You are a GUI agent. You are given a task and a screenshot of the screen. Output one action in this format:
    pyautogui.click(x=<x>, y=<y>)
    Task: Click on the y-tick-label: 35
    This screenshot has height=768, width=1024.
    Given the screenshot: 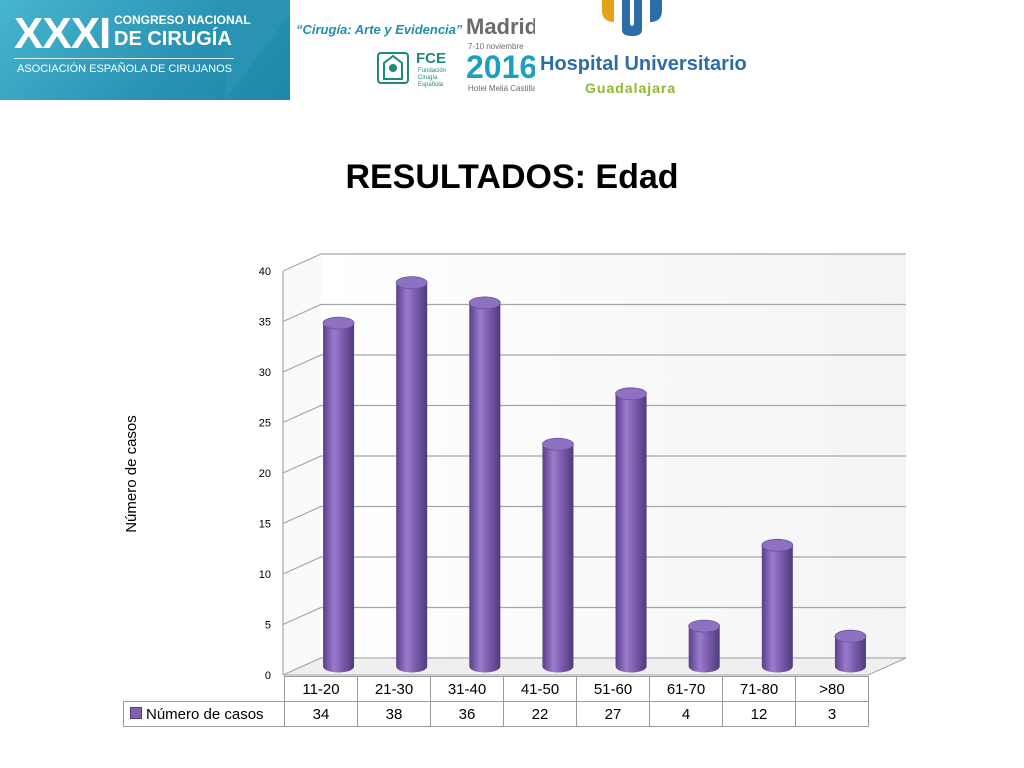 What is the action you would take?
    pyautogui.click(x=265, y=323)
    